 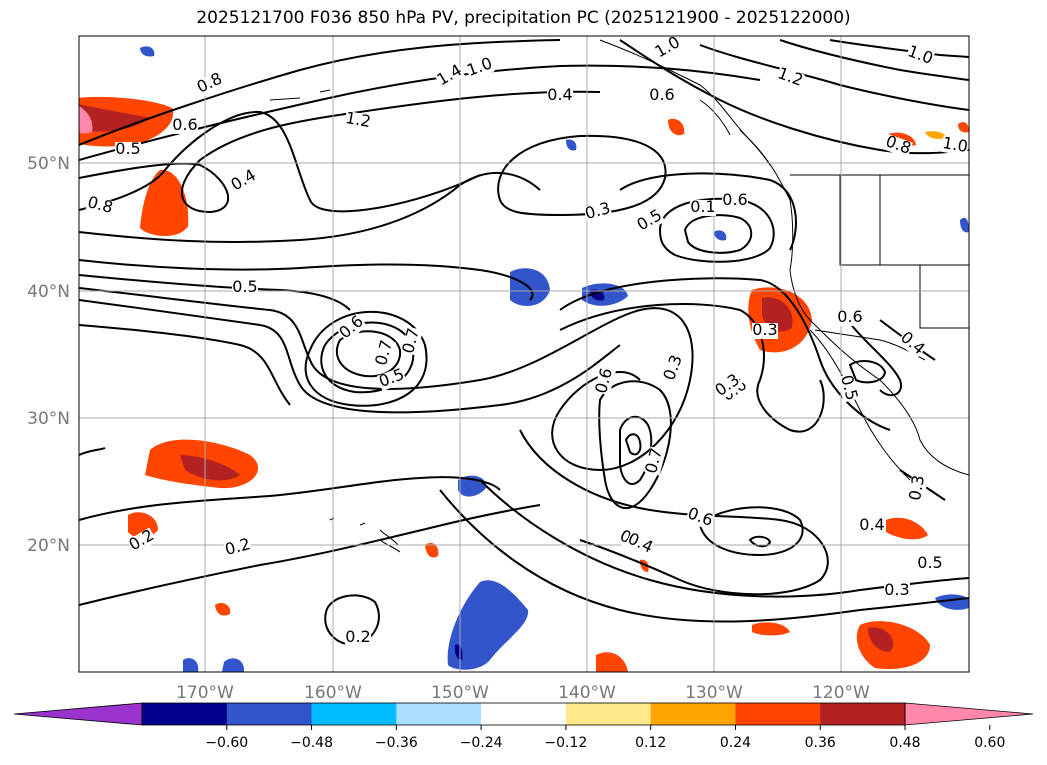 I want to click on lon-label: 170°W, so click(x=205, y=693).